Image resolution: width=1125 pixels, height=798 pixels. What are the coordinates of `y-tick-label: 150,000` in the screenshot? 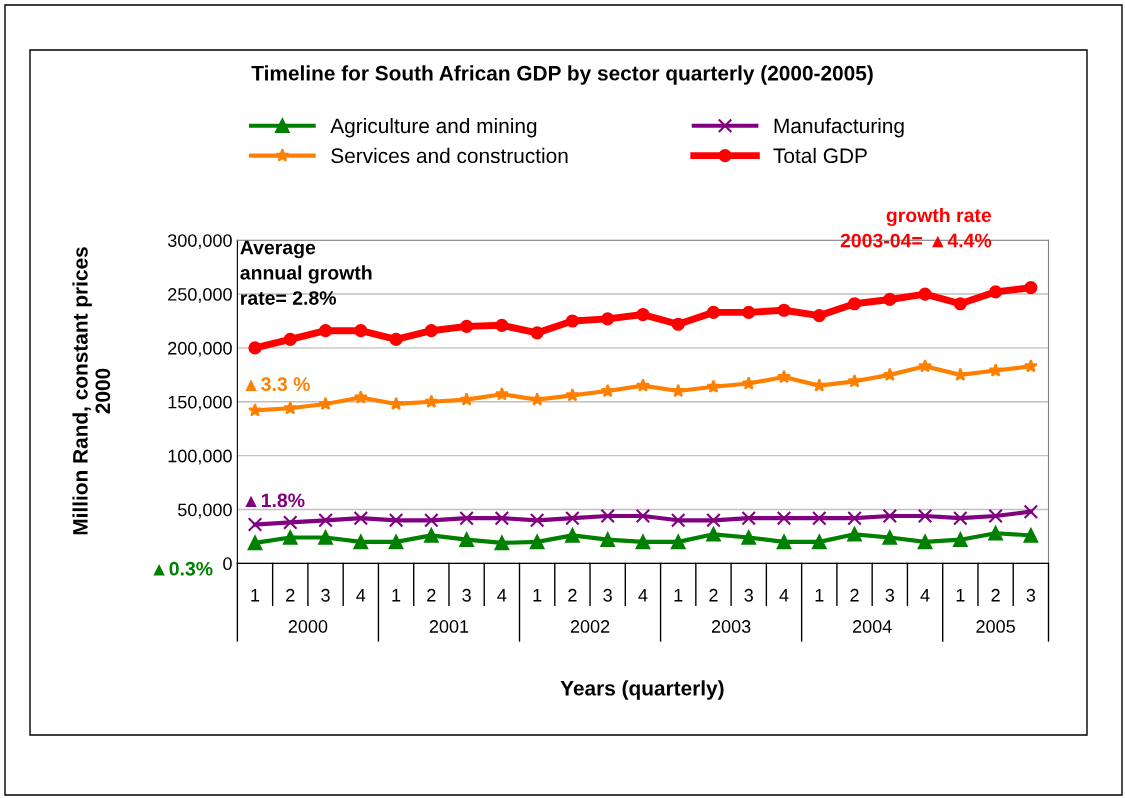 It's located at (200, 403).